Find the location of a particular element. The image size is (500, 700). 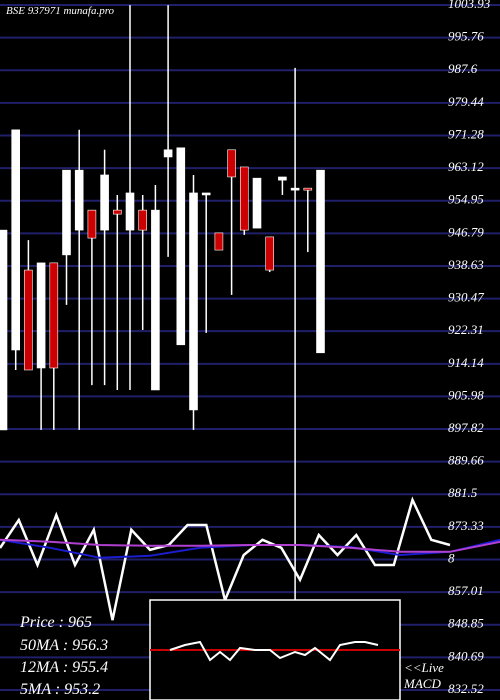

y-tick-label: 897.82 is located at coordinates (466, 427).